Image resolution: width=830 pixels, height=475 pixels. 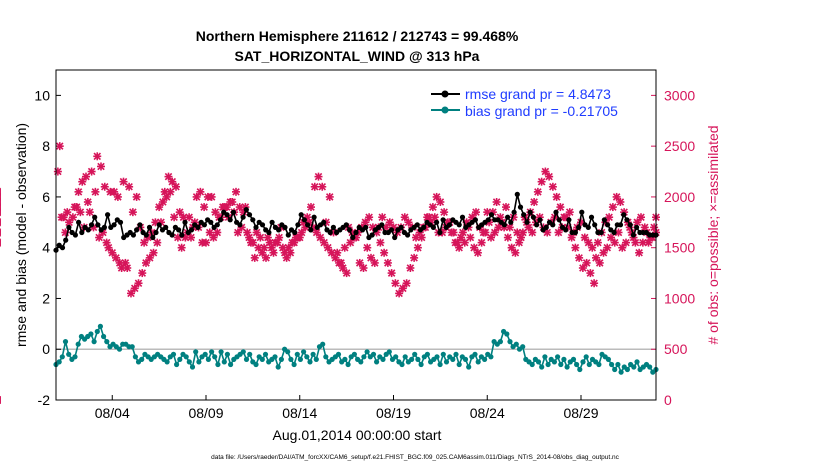 What do you see at coordinates (42, 95) in the screenshot?
I see `y-left-tick-label: 10` at bounding box center [42, 95].